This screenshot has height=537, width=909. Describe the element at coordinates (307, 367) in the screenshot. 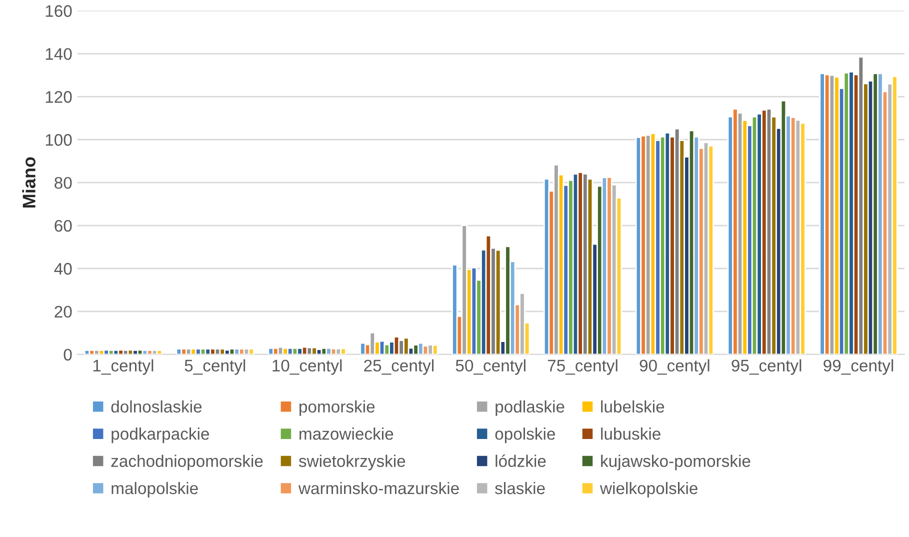

I see `x-tick-label: 10_centyl` at that location.